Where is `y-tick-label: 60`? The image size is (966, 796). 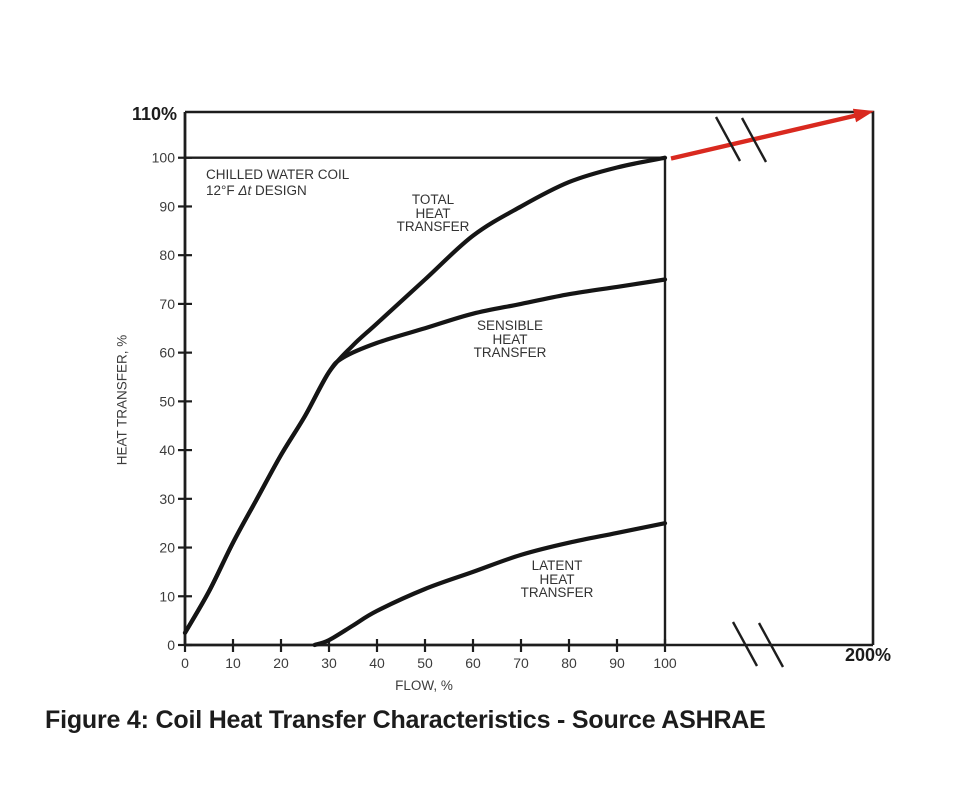 y-tick-label: 60 is located at coordinates (167, 353).